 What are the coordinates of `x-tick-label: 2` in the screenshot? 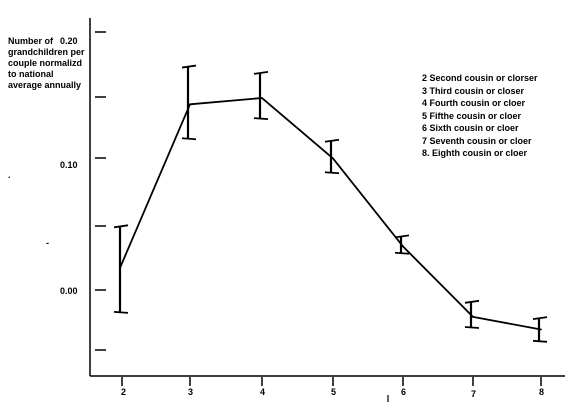 It's located at (123, 392).